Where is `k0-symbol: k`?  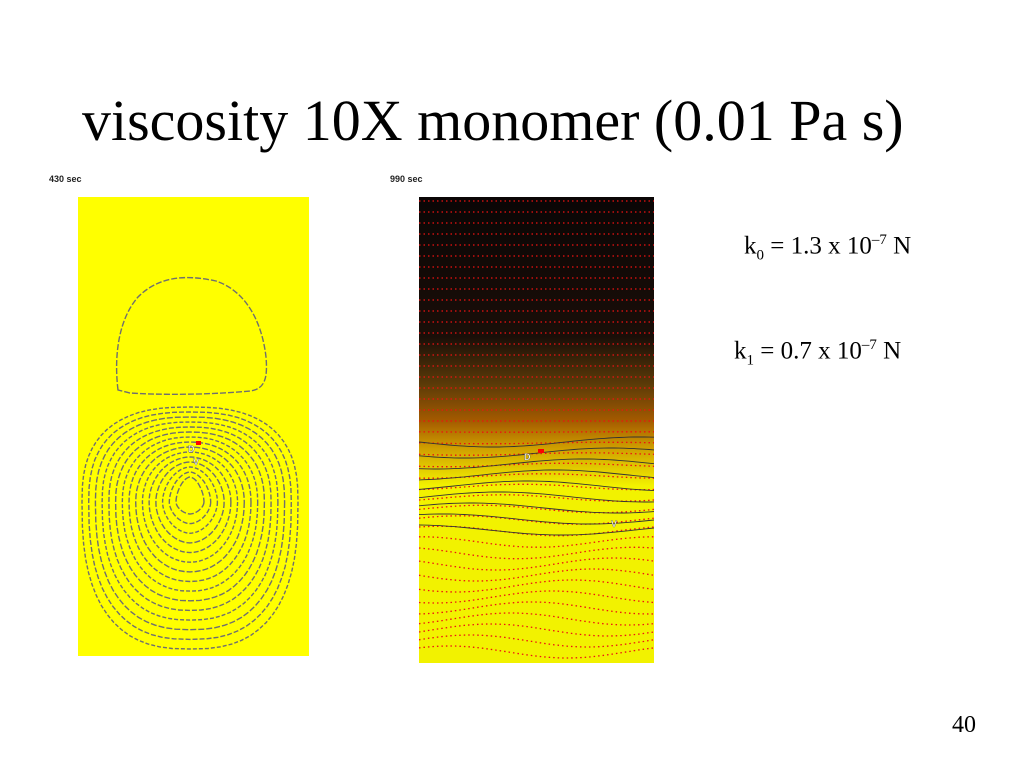 k0-symbol: k is located at coordinates (750, 246).